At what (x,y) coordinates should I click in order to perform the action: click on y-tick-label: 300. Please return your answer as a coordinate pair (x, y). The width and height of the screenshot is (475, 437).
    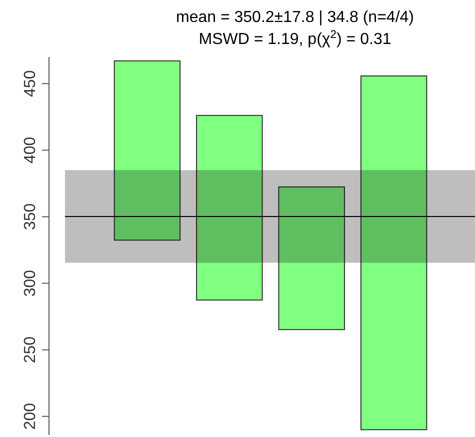
    Looking at the image, I should click on (30, 283).